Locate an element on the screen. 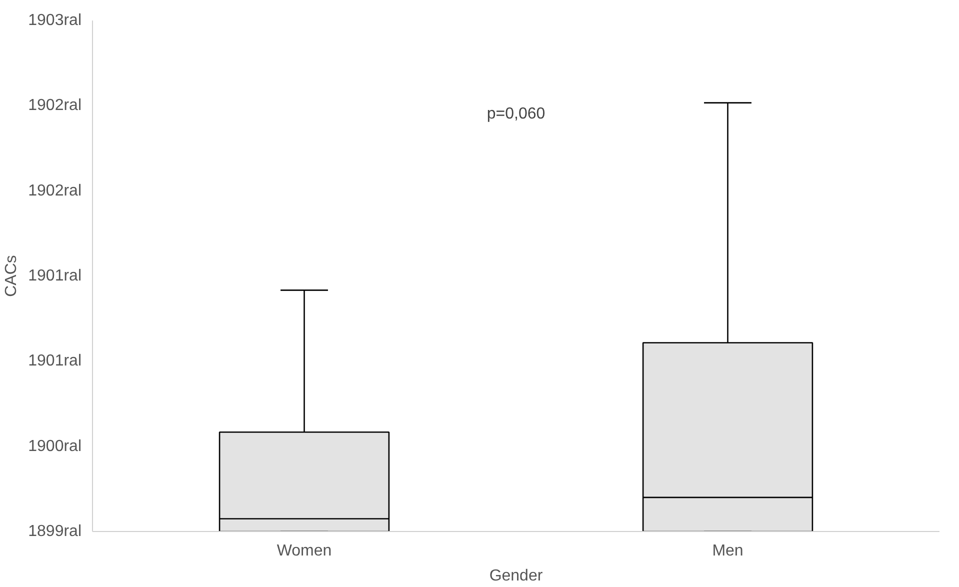 Image resolution: width=959 pixels, height=587 pixels. annotation: p=0,060 is located at coordinates (516, 114).